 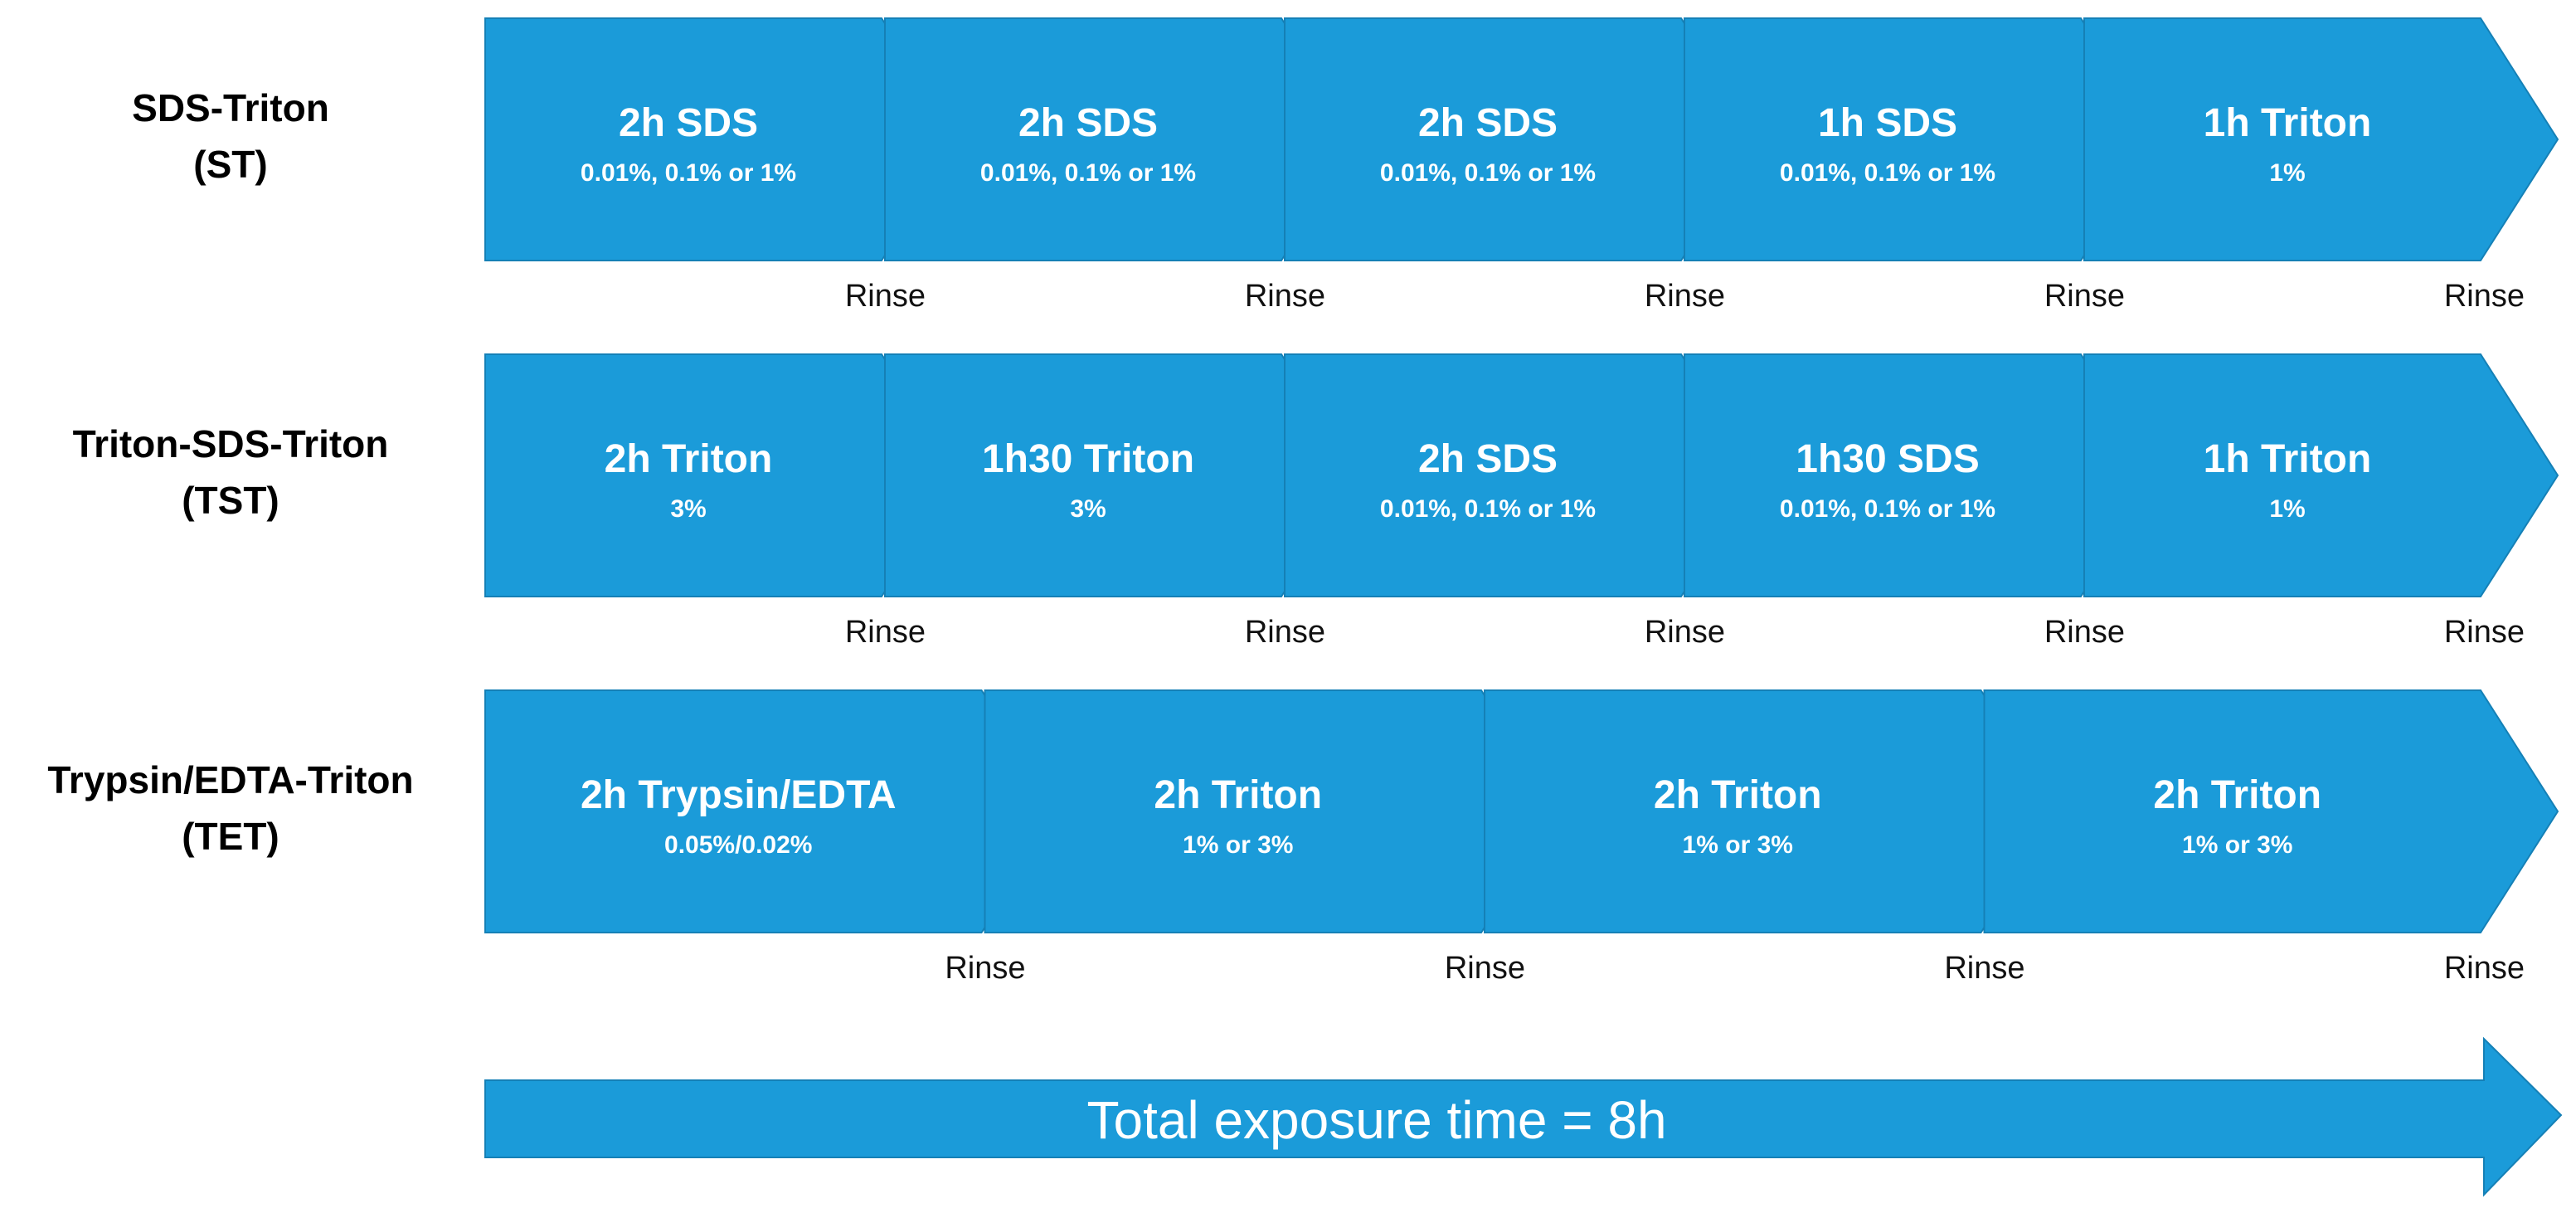 I want to click on protocol-abbreviation: (ST), so click(x=230, y=165).